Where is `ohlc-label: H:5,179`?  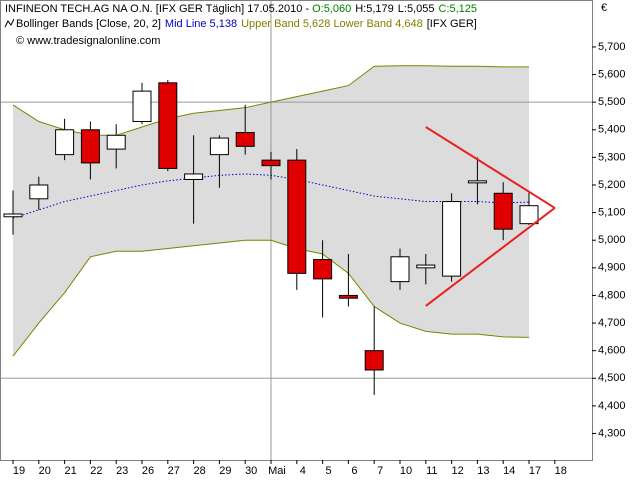 ohlc-label: H:5,179 is located at coordinates (374, 9).